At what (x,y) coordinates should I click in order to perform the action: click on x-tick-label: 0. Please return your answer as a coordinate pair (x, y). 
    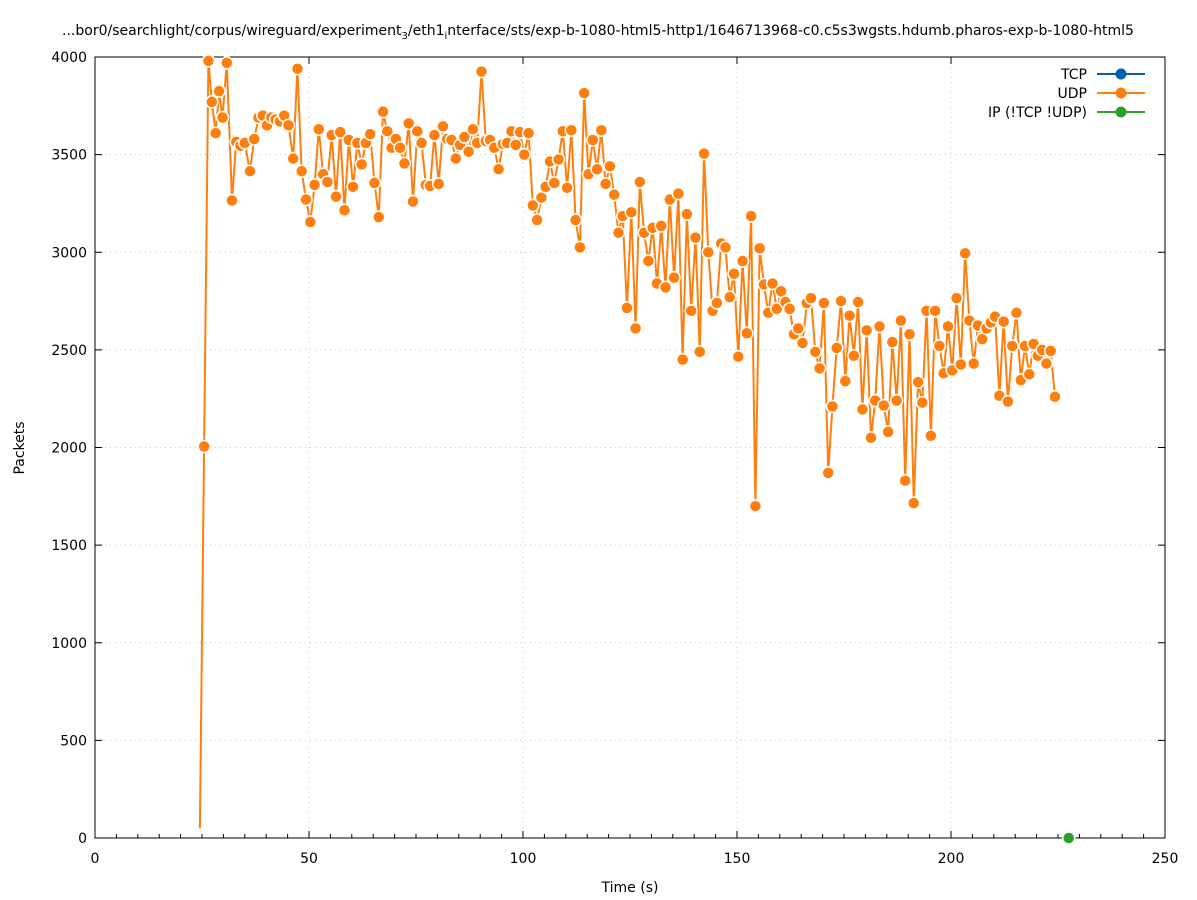
    Looking at the image, I should click on (95, 859).